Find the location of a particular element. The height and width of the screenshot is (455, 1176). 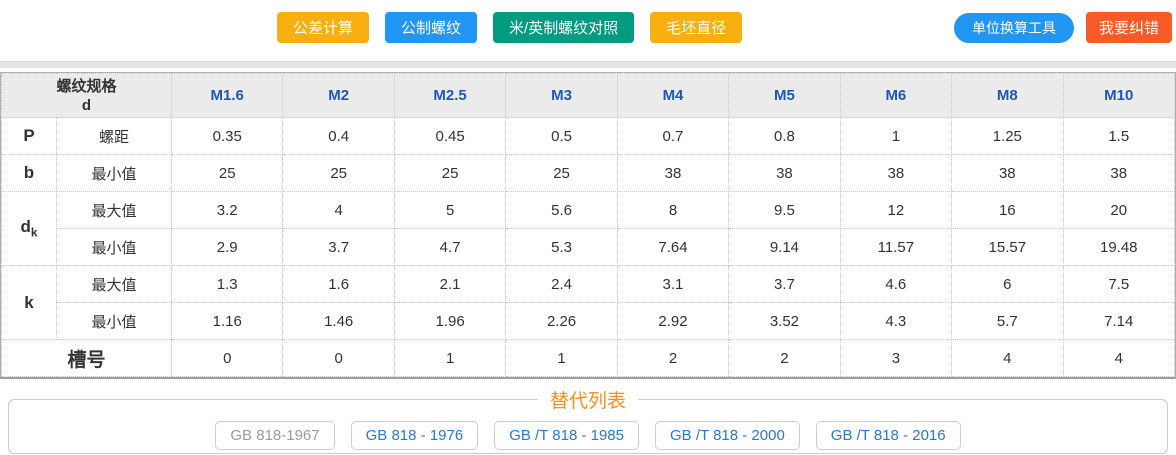

standard-version-button: GB 818 - 1976 is located at coordinates (414, 435).